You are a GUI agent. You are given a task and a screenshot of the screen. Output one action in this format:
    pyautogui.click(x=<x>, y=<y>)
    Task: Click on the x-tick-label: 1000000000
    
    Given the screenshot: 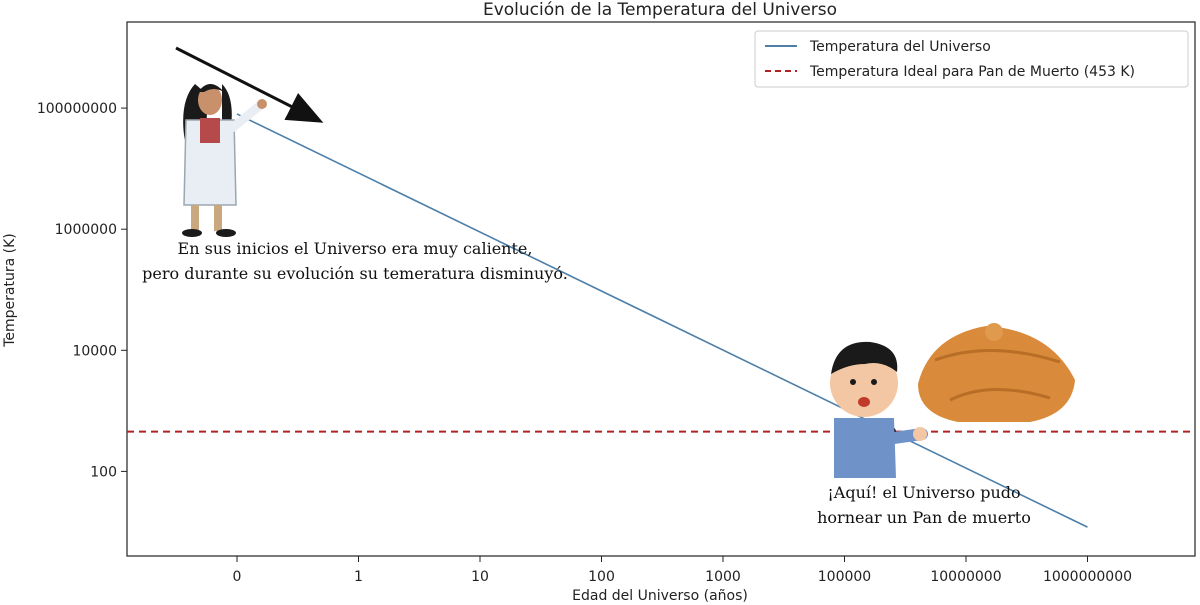 What is the action you would take?
    pyautogui.click(x=1087, y=577)
    